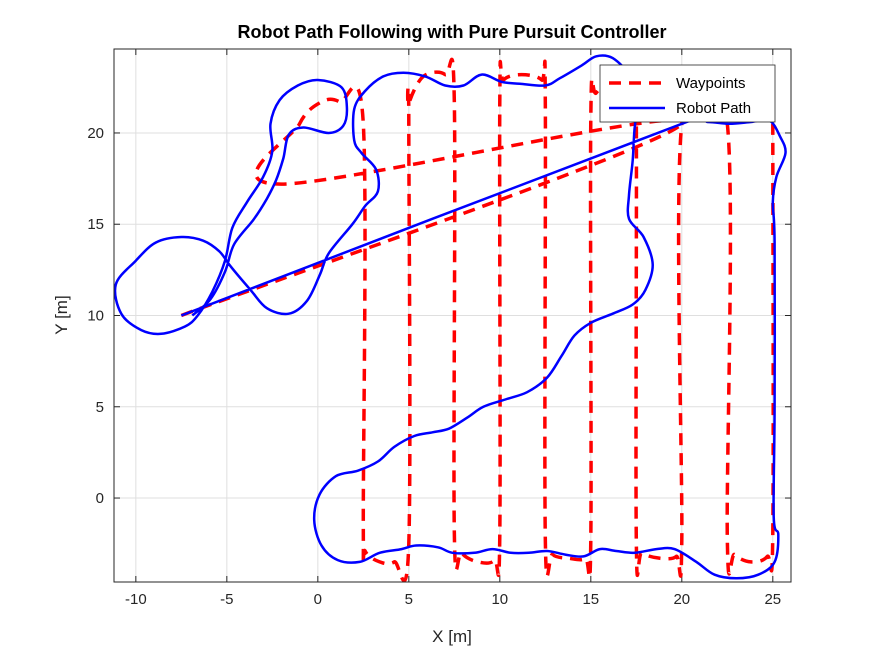  I want to click on legend-waypoints-label: Waypoints, so click(710, 83).